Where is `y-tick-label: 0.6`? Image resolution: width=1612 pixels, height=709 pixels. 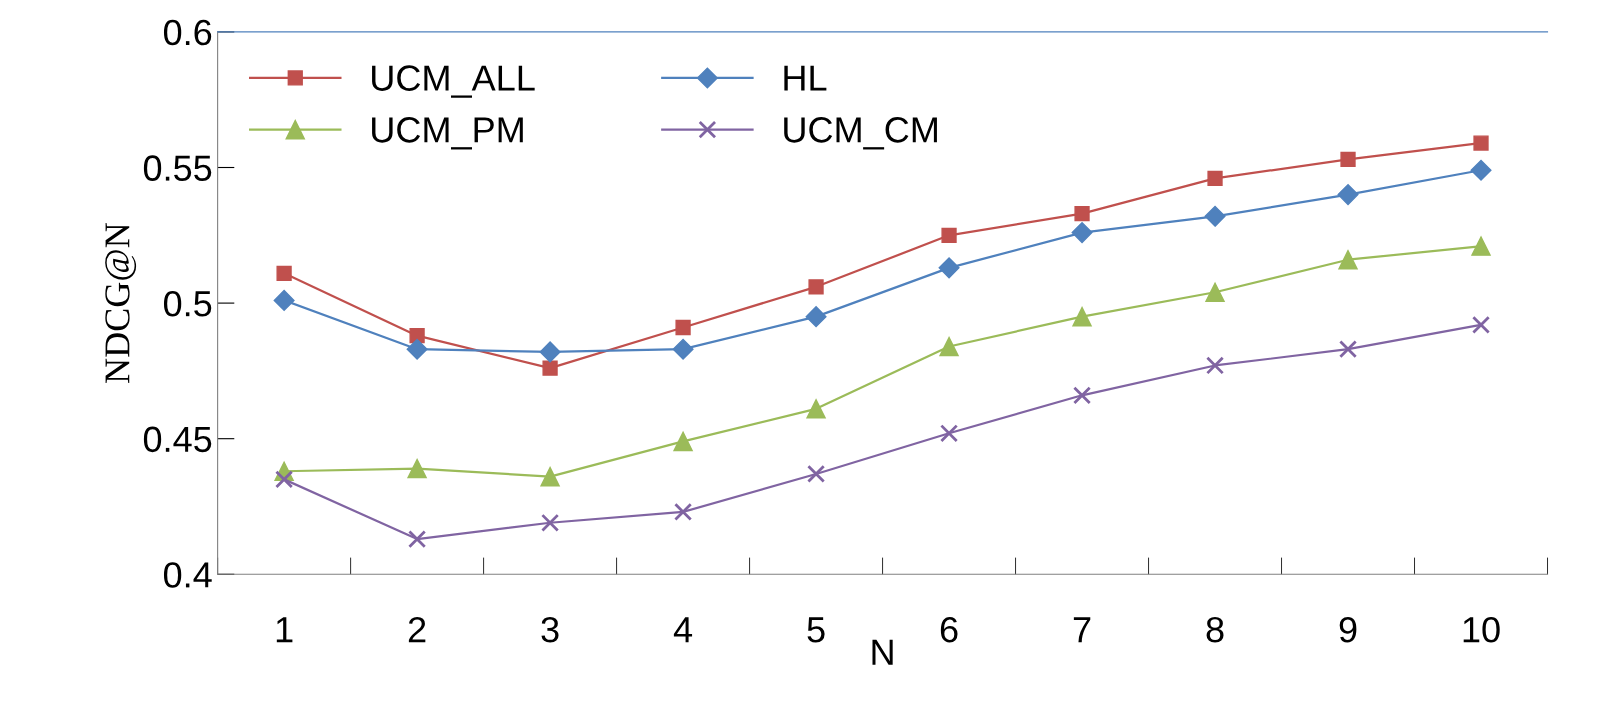 y-tick-label: 0.6 is located at coordinates (187, 32).